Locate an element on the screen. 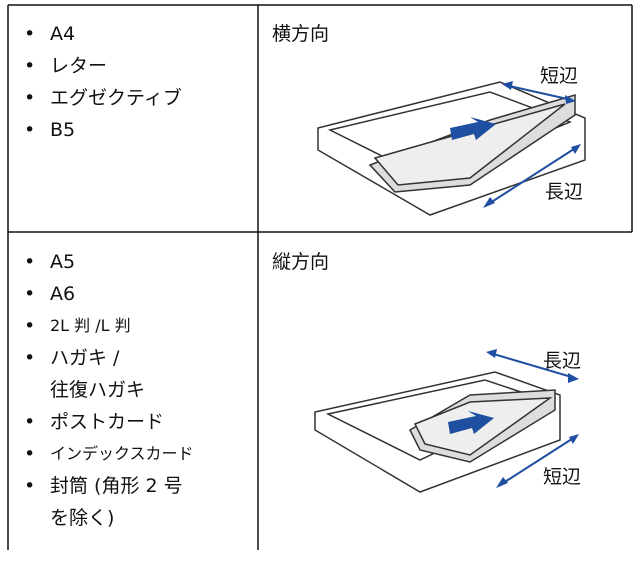 This screenshot has height=577, width=644. list-item: ポストカード is located at coordinates (107, 422).